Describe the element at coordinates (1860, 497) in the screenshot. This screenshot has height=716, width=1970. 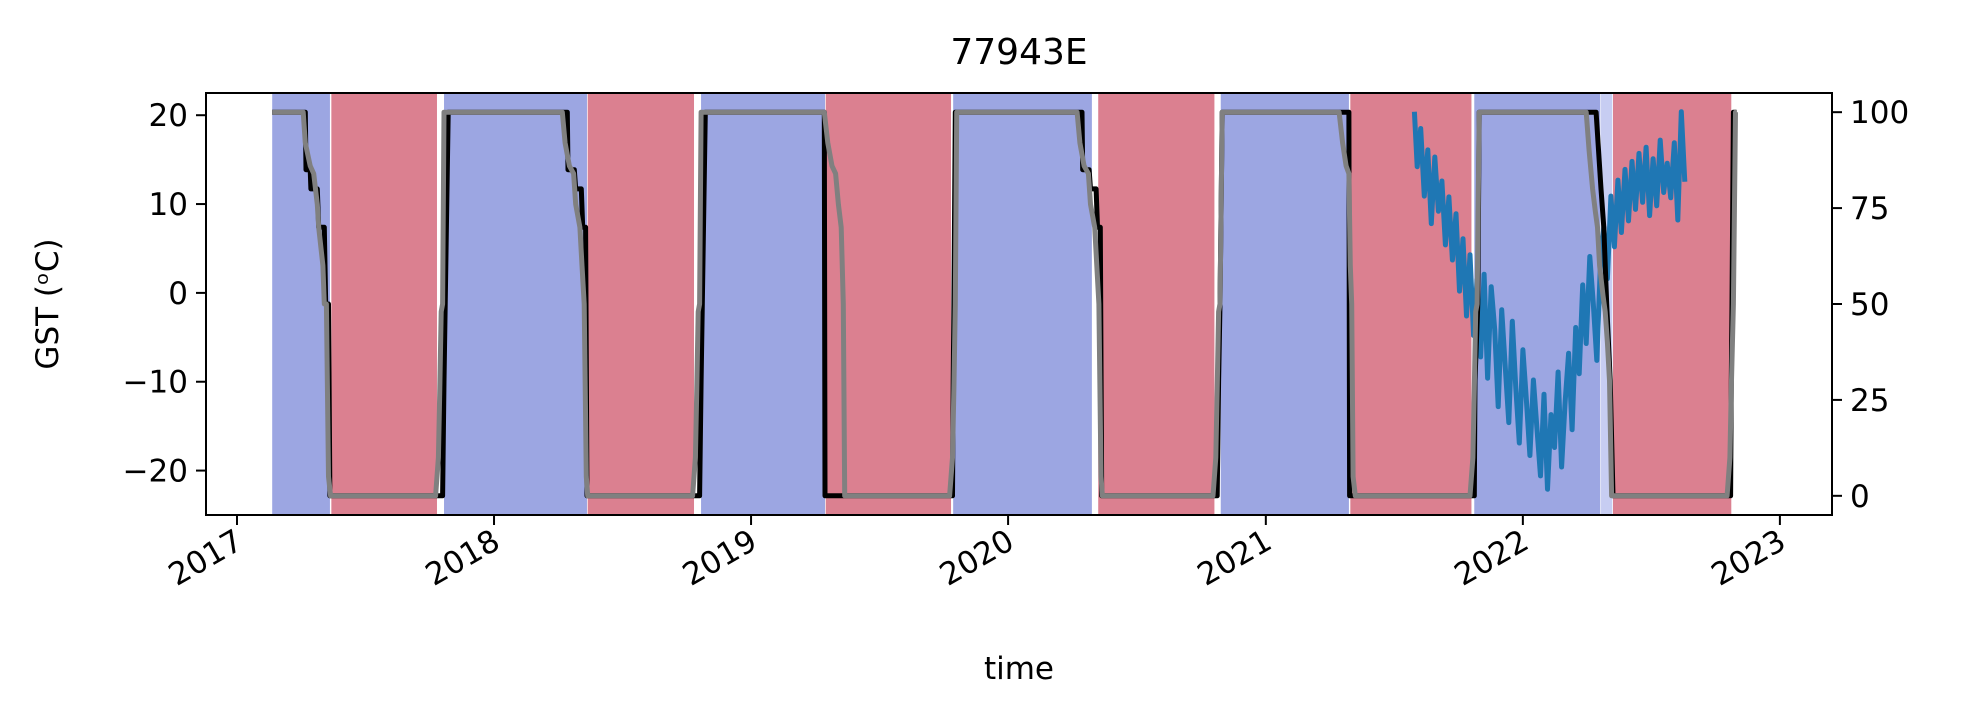
I see `y2-tick-label: 0` at that location.